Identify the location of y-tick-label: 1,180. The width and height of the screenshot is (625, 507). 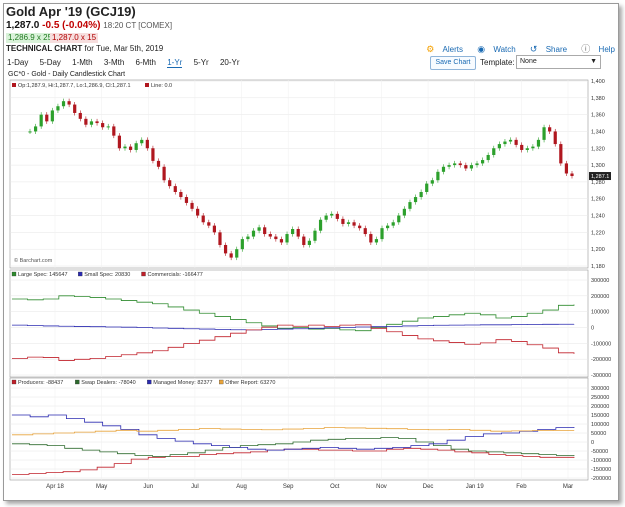
(598, 267).